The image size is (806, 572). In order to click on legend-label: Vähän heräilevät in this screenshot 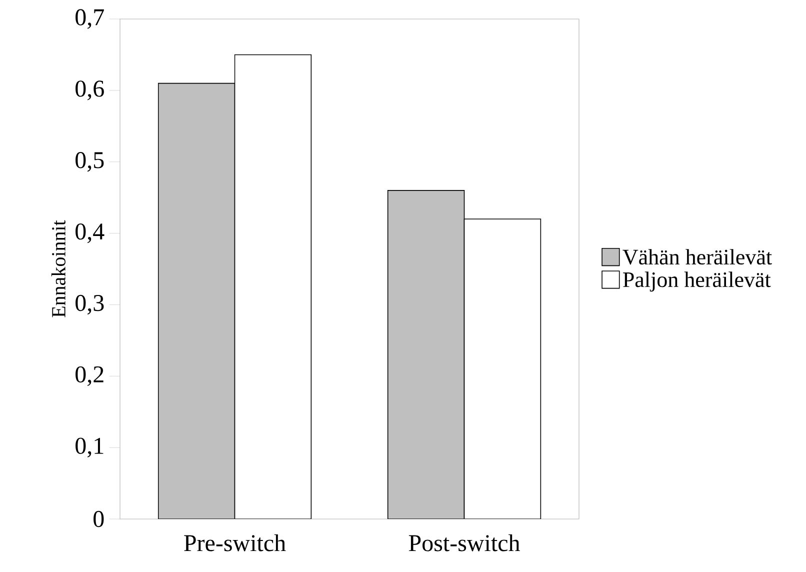, I will do `click(697, 257)`.